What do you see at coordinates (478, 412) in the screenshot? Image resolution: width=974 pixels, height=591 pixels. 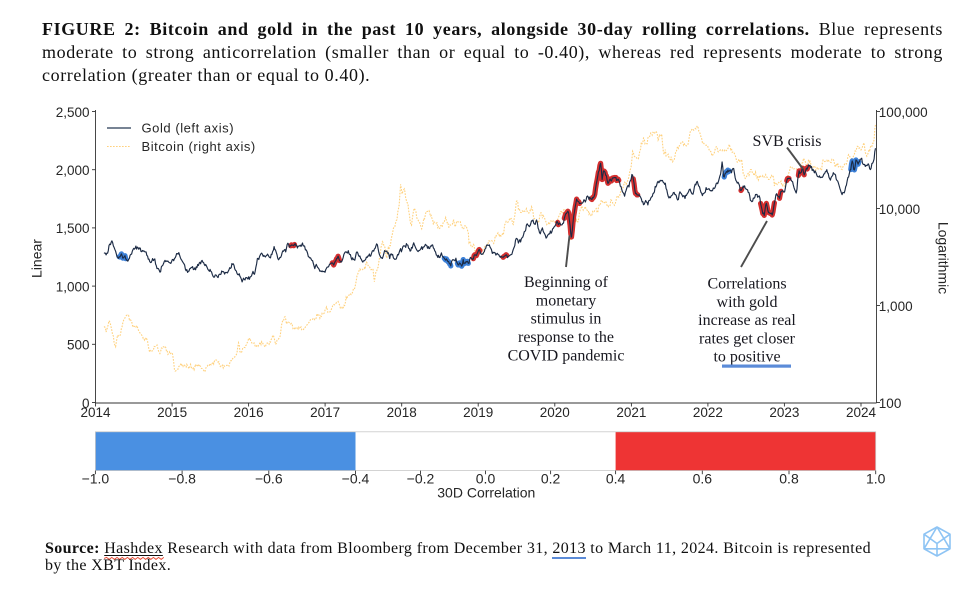 I see `svg-text: 2019` at bounding box center [478, 412].